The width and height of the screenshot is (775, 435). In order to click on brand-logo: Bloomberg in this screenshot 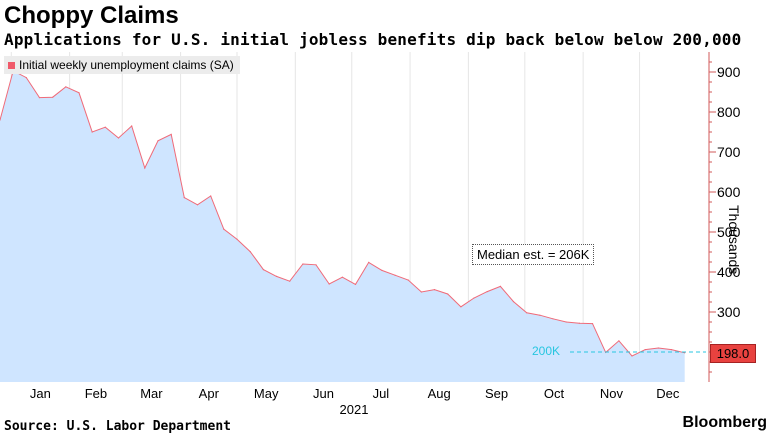, I will do `click(724, 422)`.